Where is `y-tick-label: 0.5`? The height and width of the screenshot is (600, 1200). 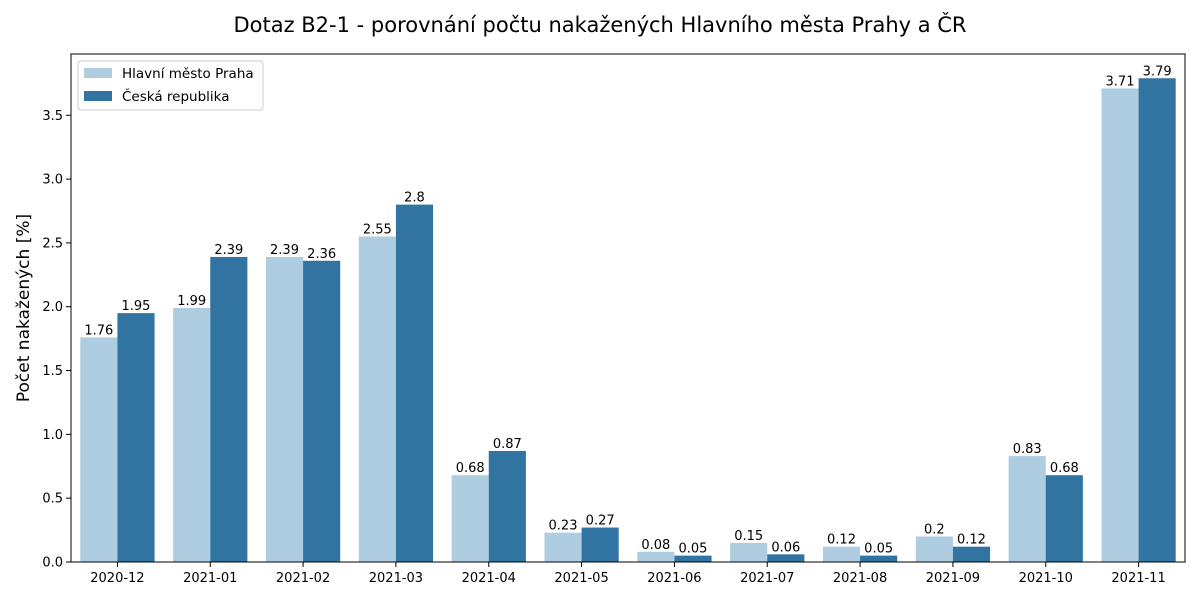 y-tick-label: 0.5 is located at coordinates (52, 499).